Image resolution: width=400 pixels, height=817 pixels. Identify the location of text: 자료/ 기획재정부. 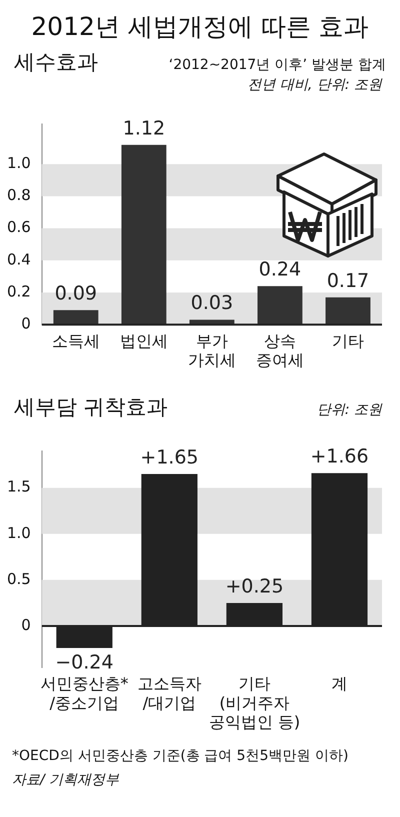
(65, 780).